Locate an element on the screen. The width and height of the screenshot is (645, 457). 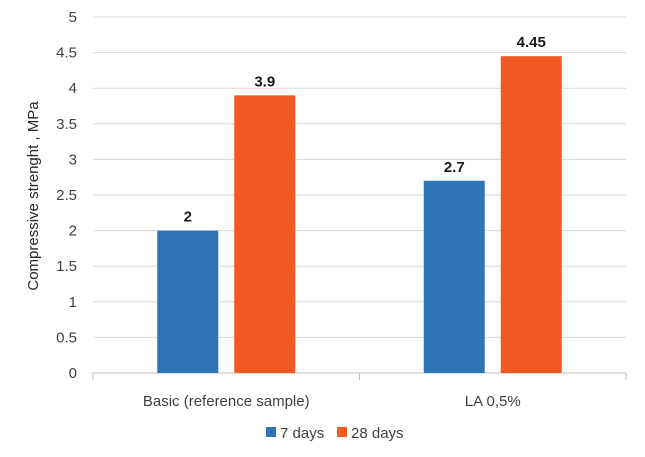
x-category-label: Basic (reference sample) is located at coordinates (226, 401).